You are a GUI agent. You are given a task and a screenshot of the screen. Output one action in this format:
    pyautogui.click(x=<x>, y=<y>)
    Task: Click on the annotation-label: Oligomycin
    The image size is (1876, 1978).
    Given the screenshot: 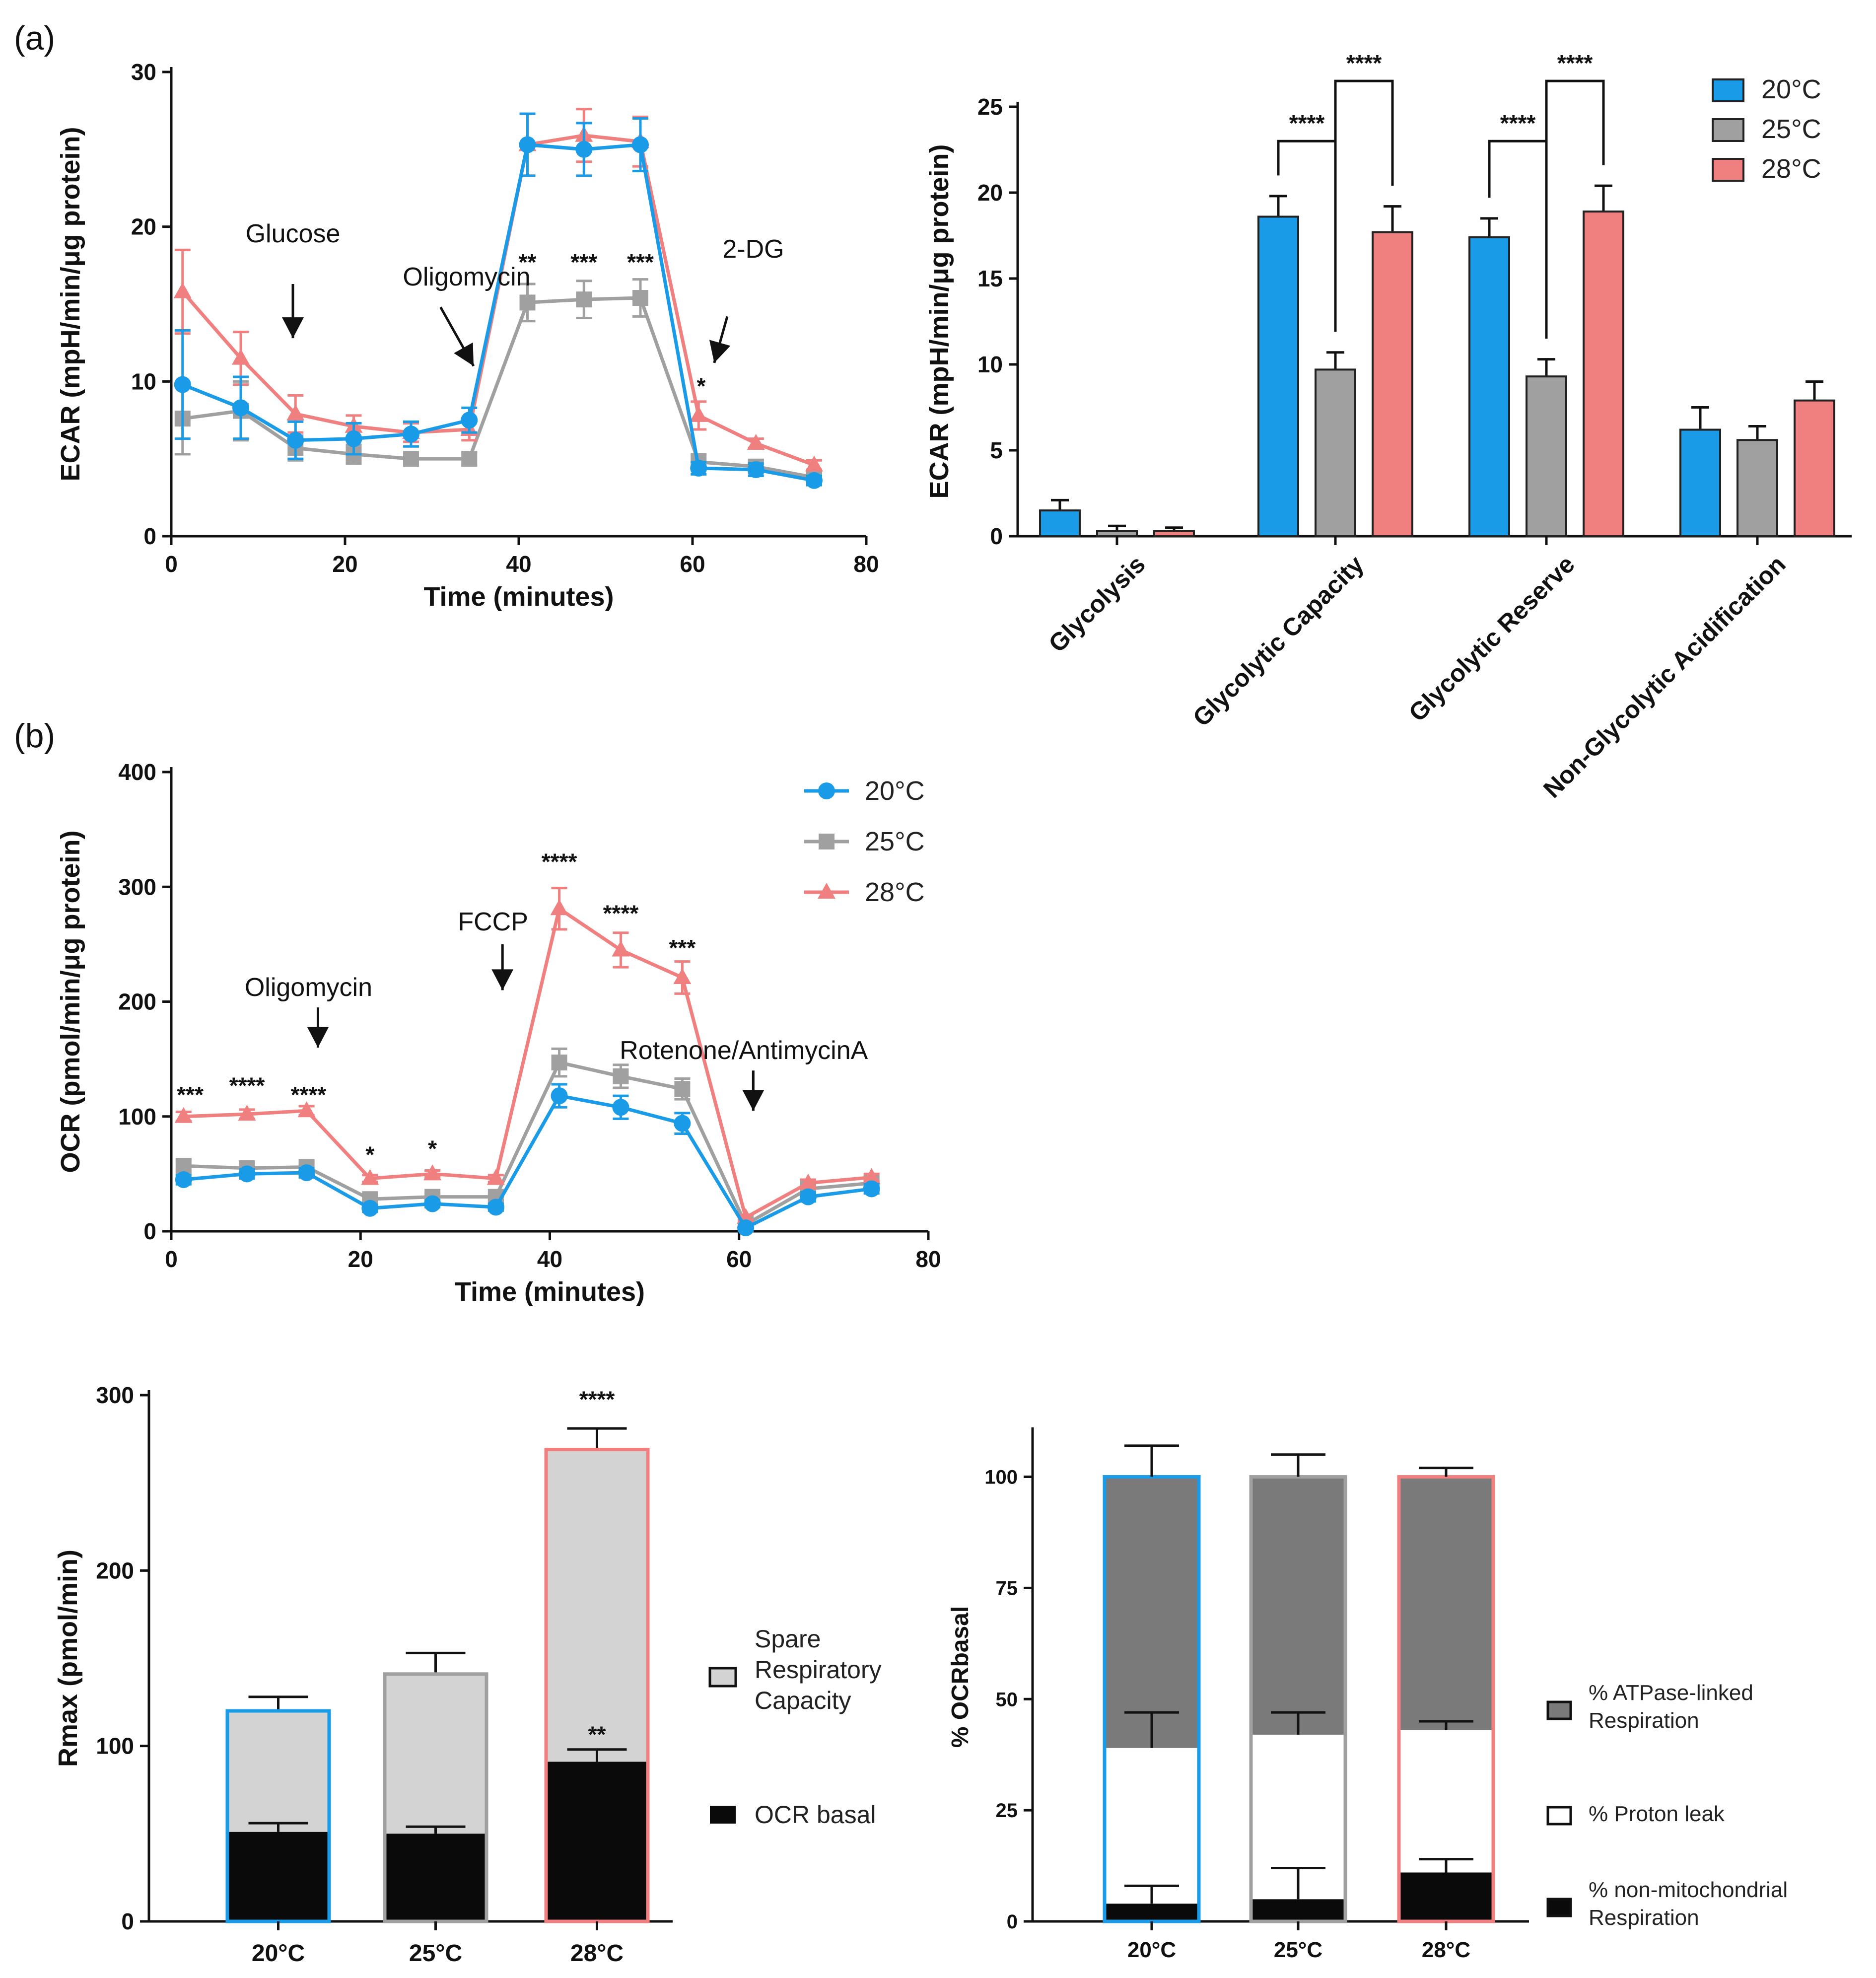 What is the action you would take?
    pyautogui.click(x=466, y=277)
    